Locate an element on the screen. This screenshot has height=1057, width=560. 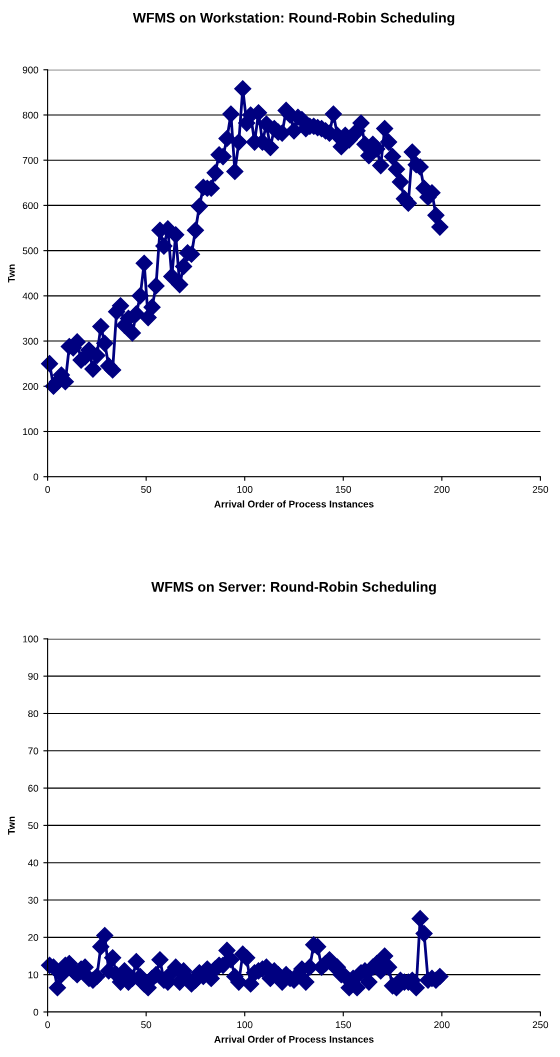
y-tick-label: 300 is located at coordinates (30, 341).